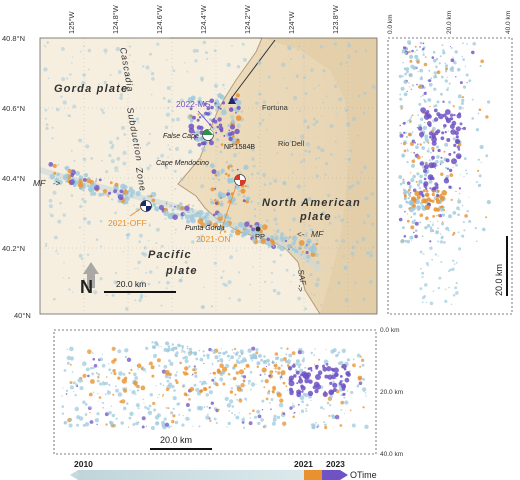 The width and height of the screenshot is (520, 480). I want to click on bottom-depth-label: 0.0 km, so click(390, 330).